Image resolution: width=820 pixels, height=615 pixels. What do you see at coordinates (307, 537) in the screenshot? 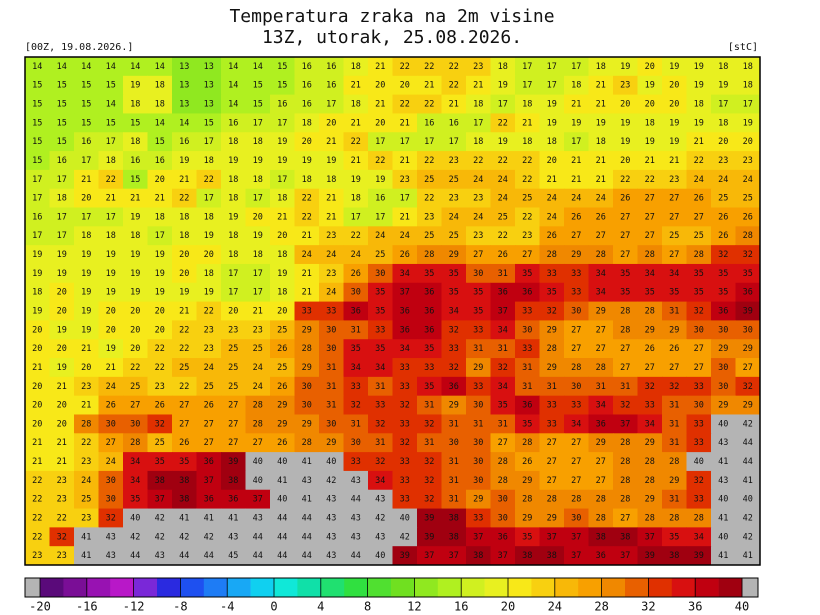
I see `temp-value: 44` at bounding box center [307, 537].